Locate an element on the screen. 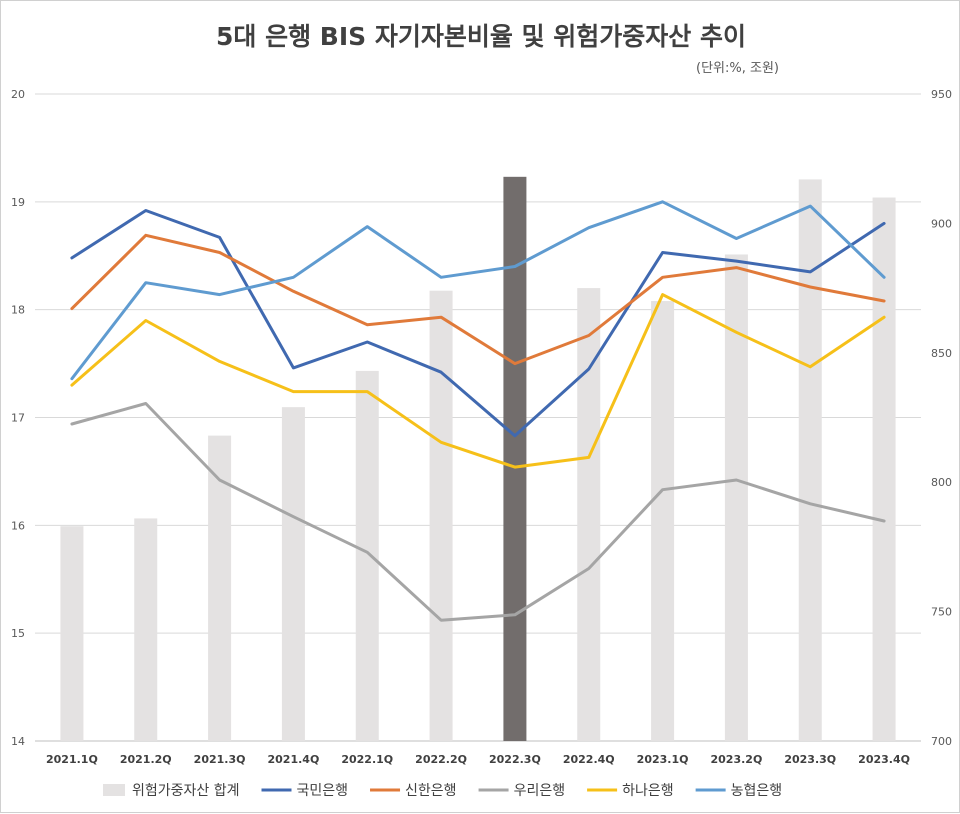 This screenshot has height=814, width=960. legend: 위험가중자산 합계 국민은행 신한은행 우리은행 하나은행 농협은행 is located at coordinates (442, 791).